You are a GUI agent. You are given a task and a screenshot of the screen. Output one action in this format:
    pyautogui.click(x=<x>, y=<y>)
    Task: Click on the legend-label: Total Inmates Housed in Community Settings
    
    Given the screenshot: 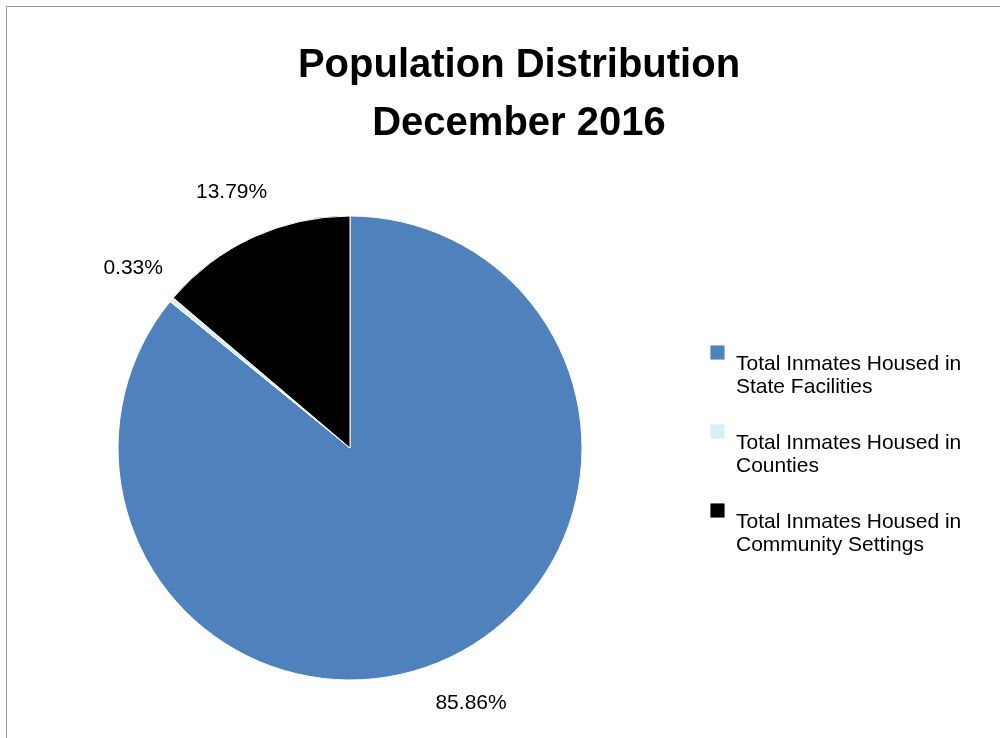 What is the action you would take?
    pyautogui.click(x=849, y=531)
    